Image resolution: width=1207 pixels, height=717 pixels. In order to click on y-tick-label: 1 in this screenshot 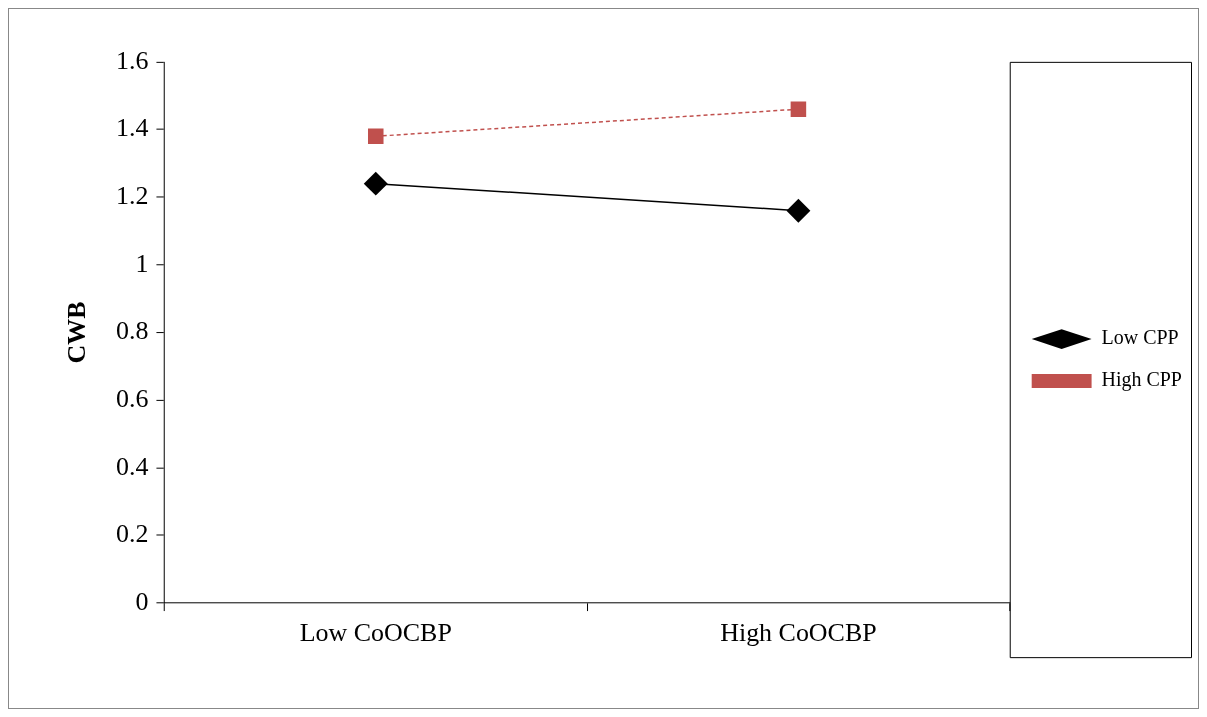, I will do `click(142, 263)`.